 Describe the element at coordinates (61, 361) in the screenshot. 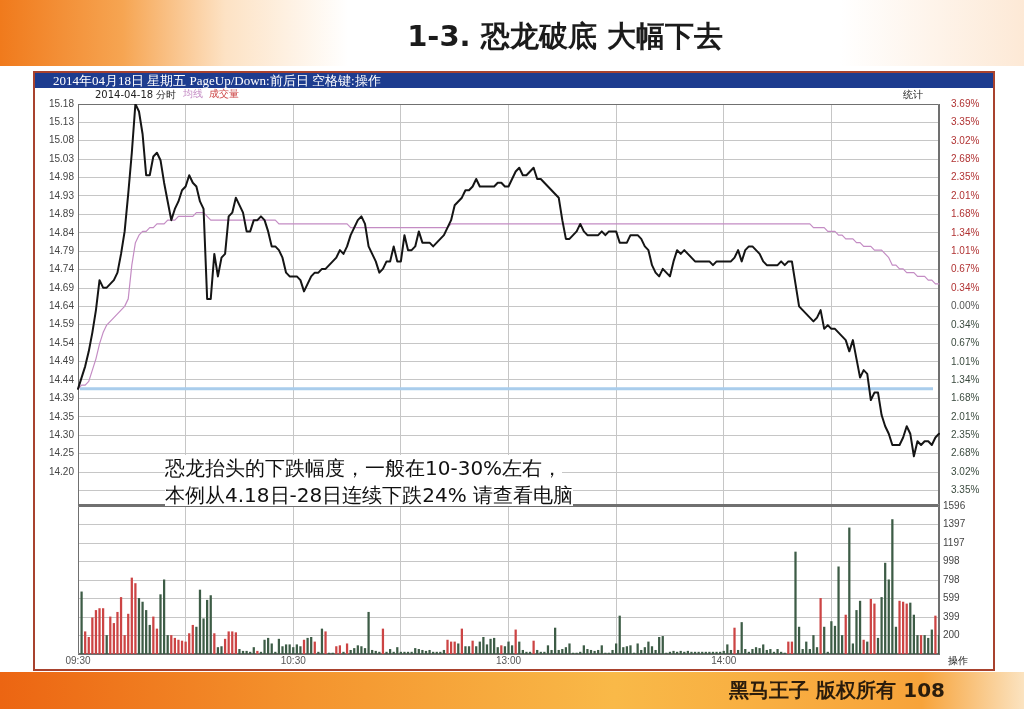

I see `y-tick-label: 14.49` at that location.